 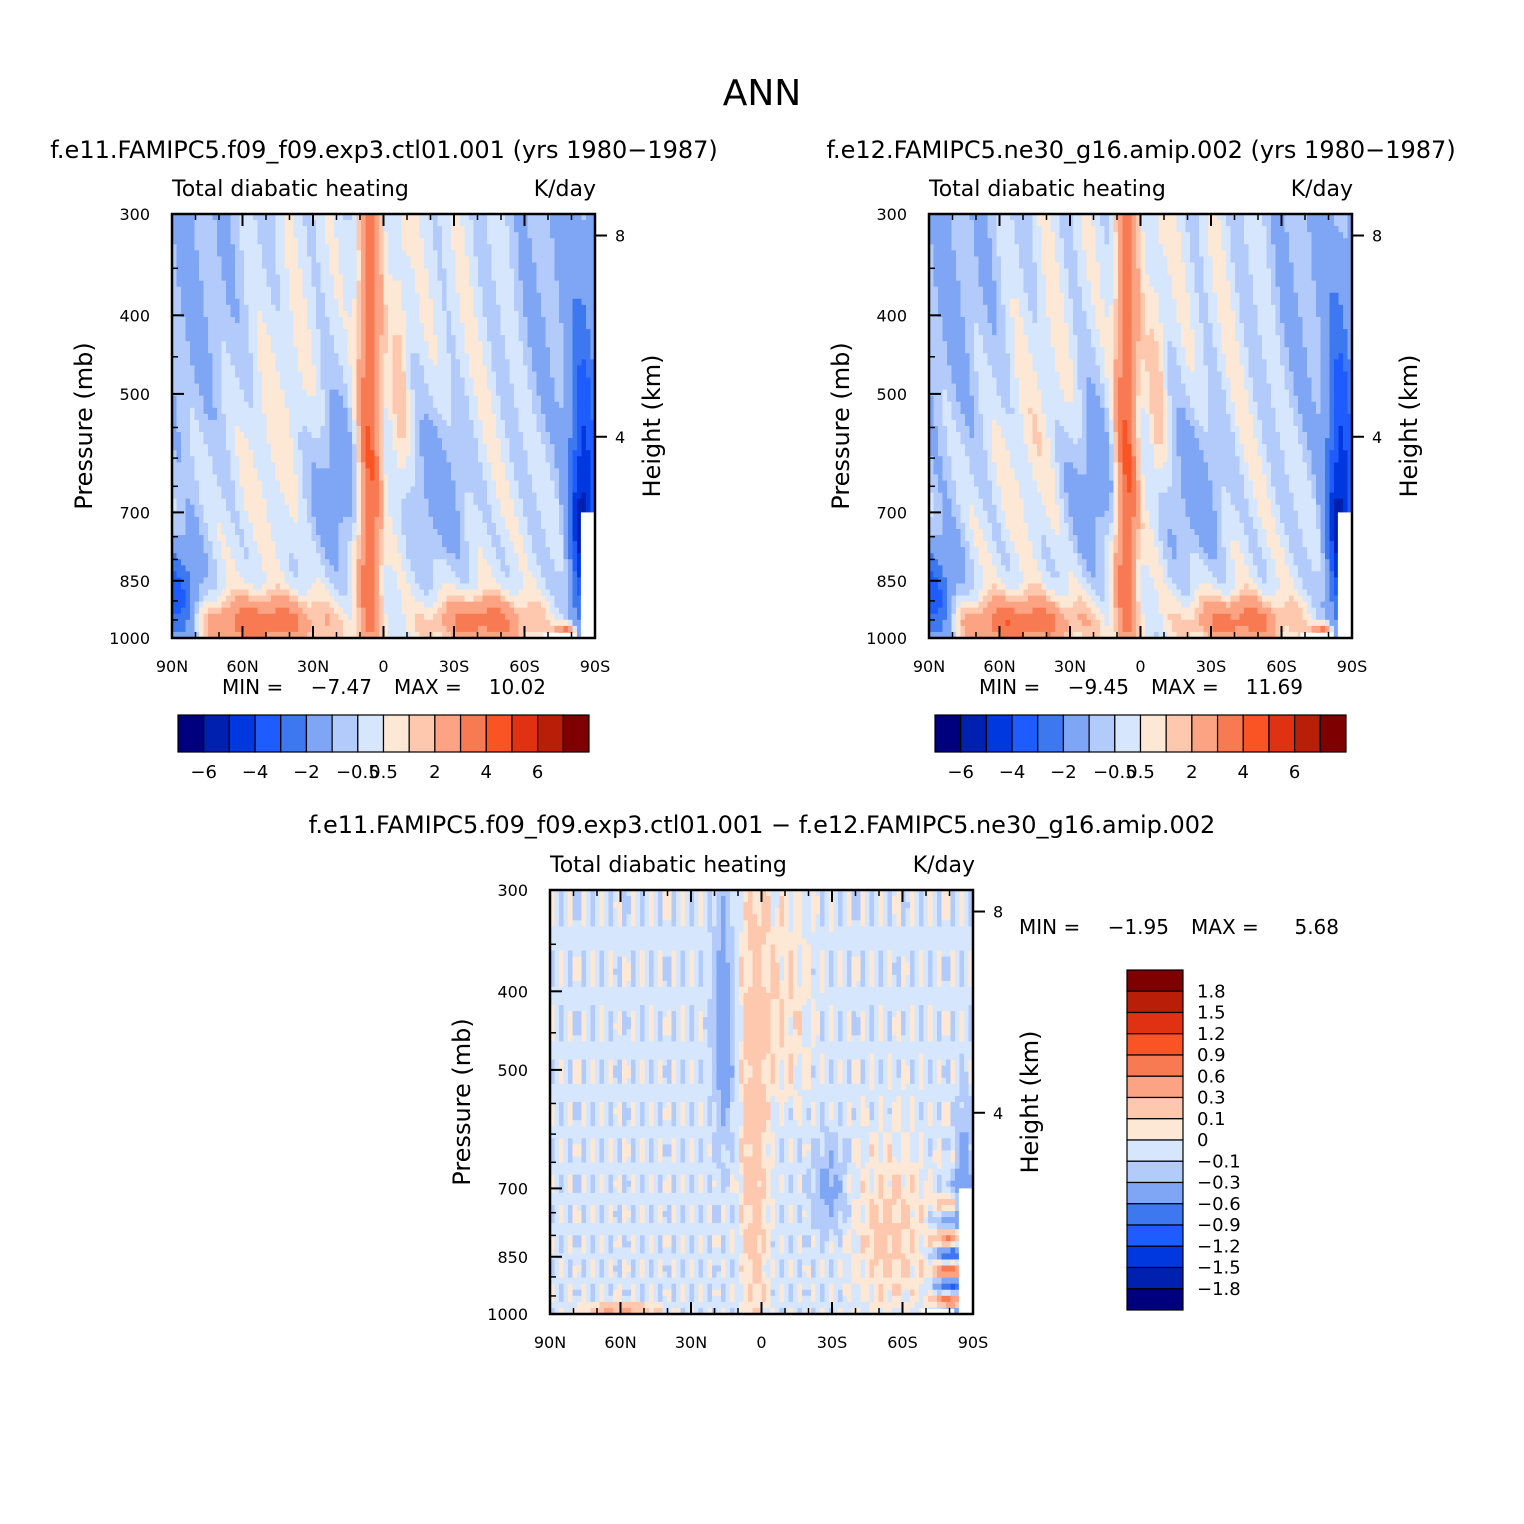 What do you see at coordinates (290, 189) in the screenshot?
I see `panel-subtitle-left: Total diabatic heating` at bounding box center [290, 189].